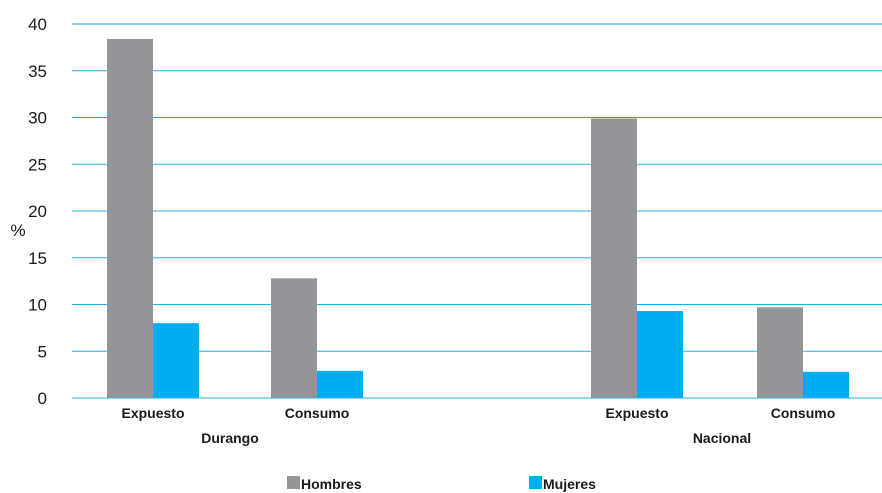  I want to click on legend-swatch-hombres, so click(293, 482).